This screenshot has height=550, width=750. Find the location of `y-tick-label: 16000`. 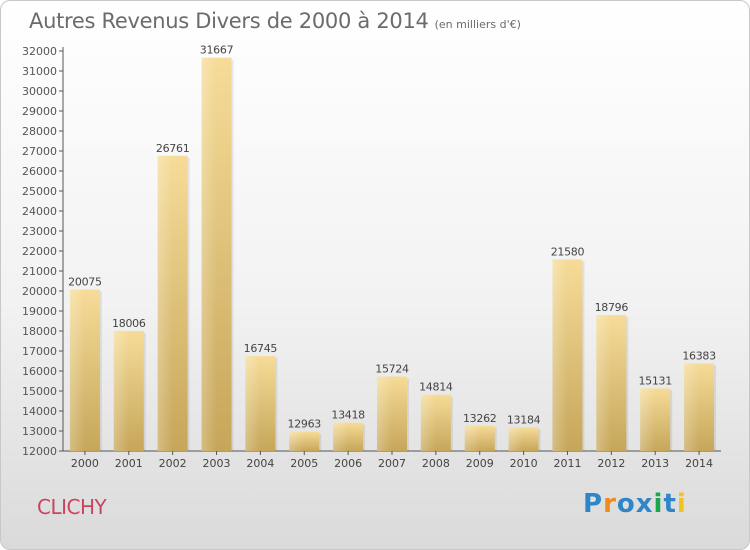

y-tick-label: 16000 is located at coordinates (39, 371).